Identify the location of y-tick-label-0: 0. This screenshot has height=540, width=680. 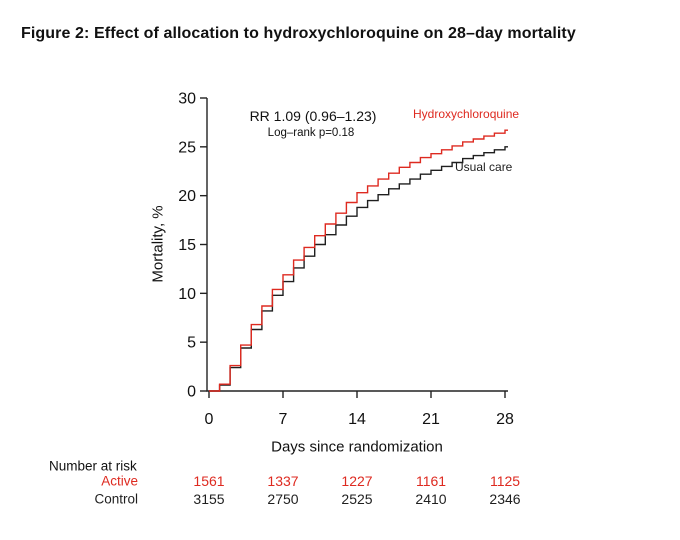
(191, 392).